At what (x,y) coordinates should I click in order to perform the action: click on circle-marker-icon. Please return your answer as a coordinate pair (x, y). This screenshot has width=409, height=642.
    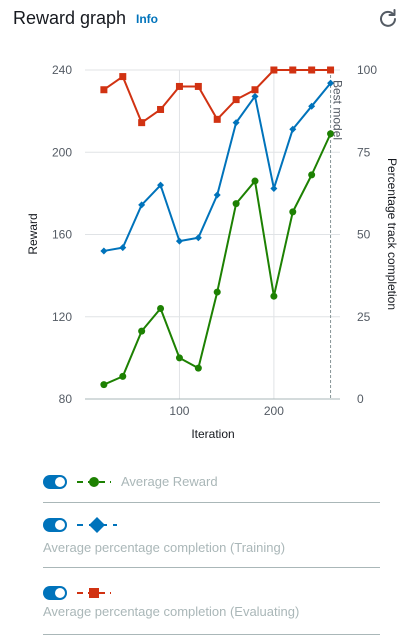
    Looking at the image, I should click on (94, 482).